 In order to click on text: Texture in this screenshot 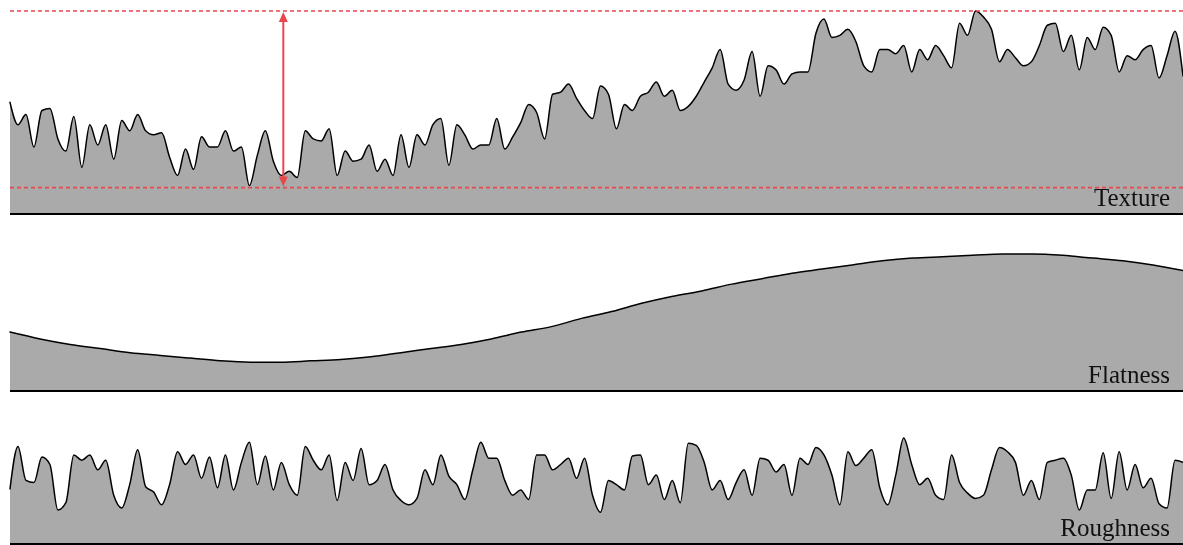, I will do `click(1132, 197)`.